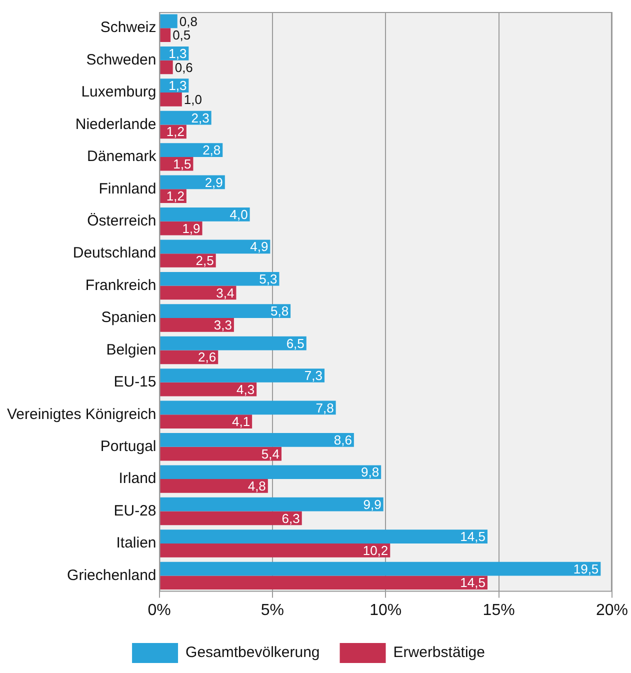  I want to click on y-tick-label: Frankreich, so click(120, 285).